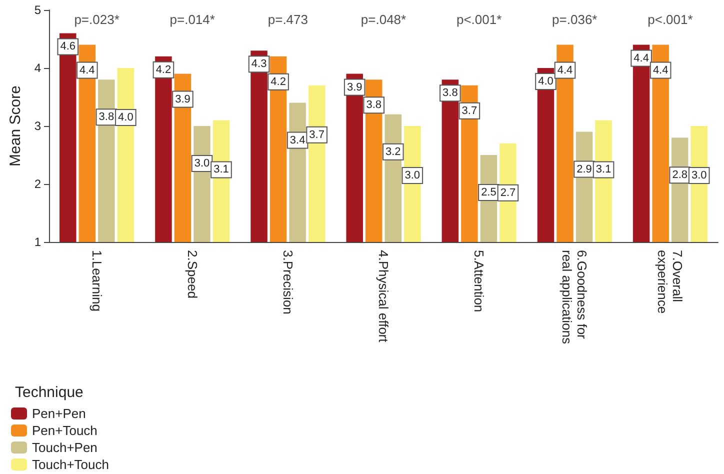 The height and width of the screenshot is (474, 724). I want to click on x-tick-label: 7.Overall experience, so click(670, 282).